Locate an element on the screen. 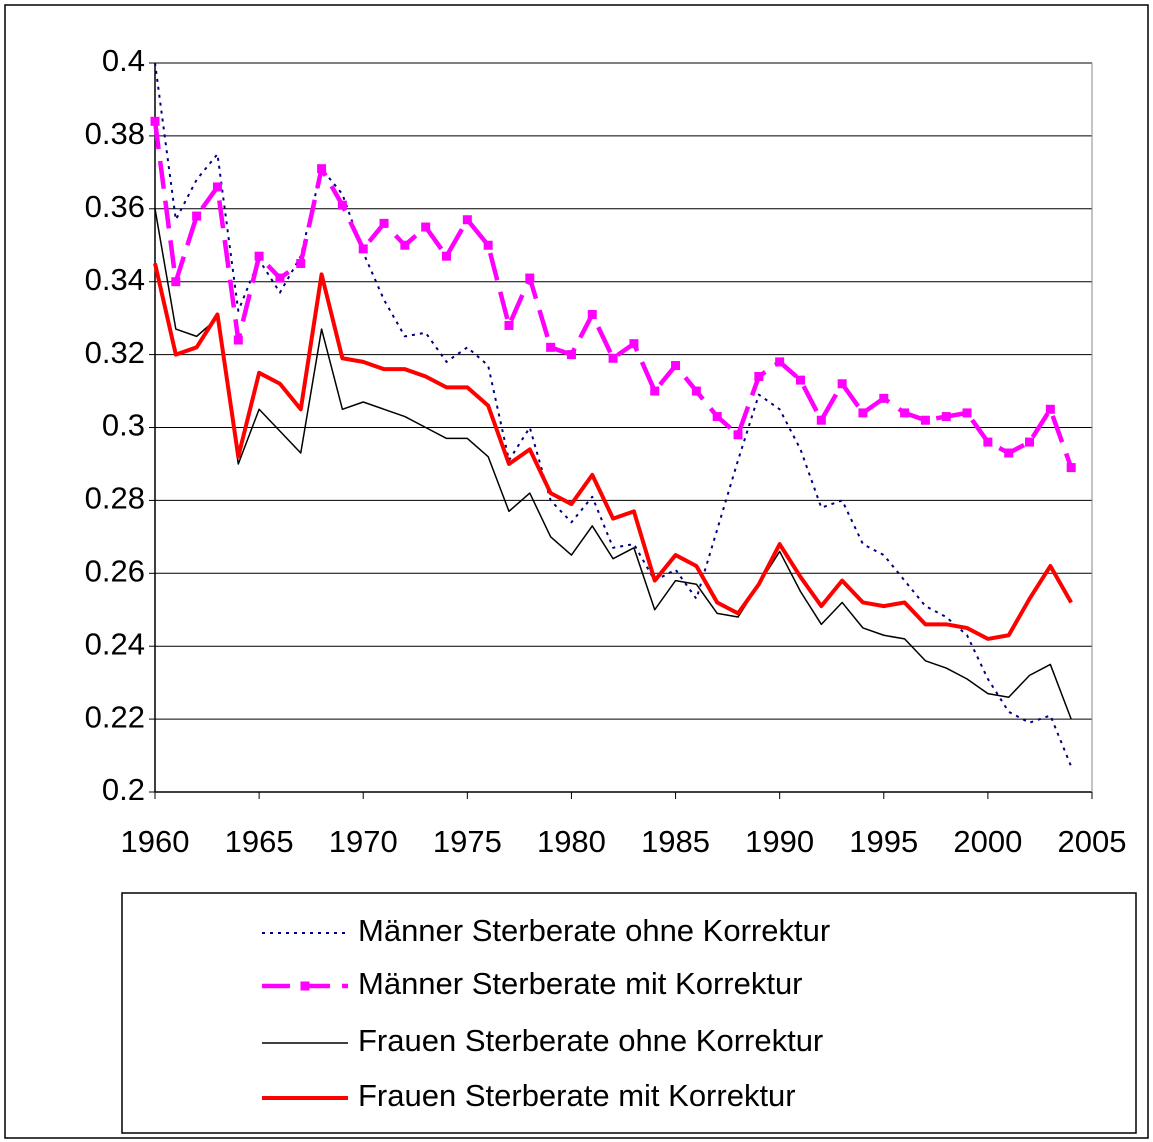 This screenshot has width=1153, height=1142. legend-label: Männer Sterberate mit Korrektur is located at coordinates (580, 983).